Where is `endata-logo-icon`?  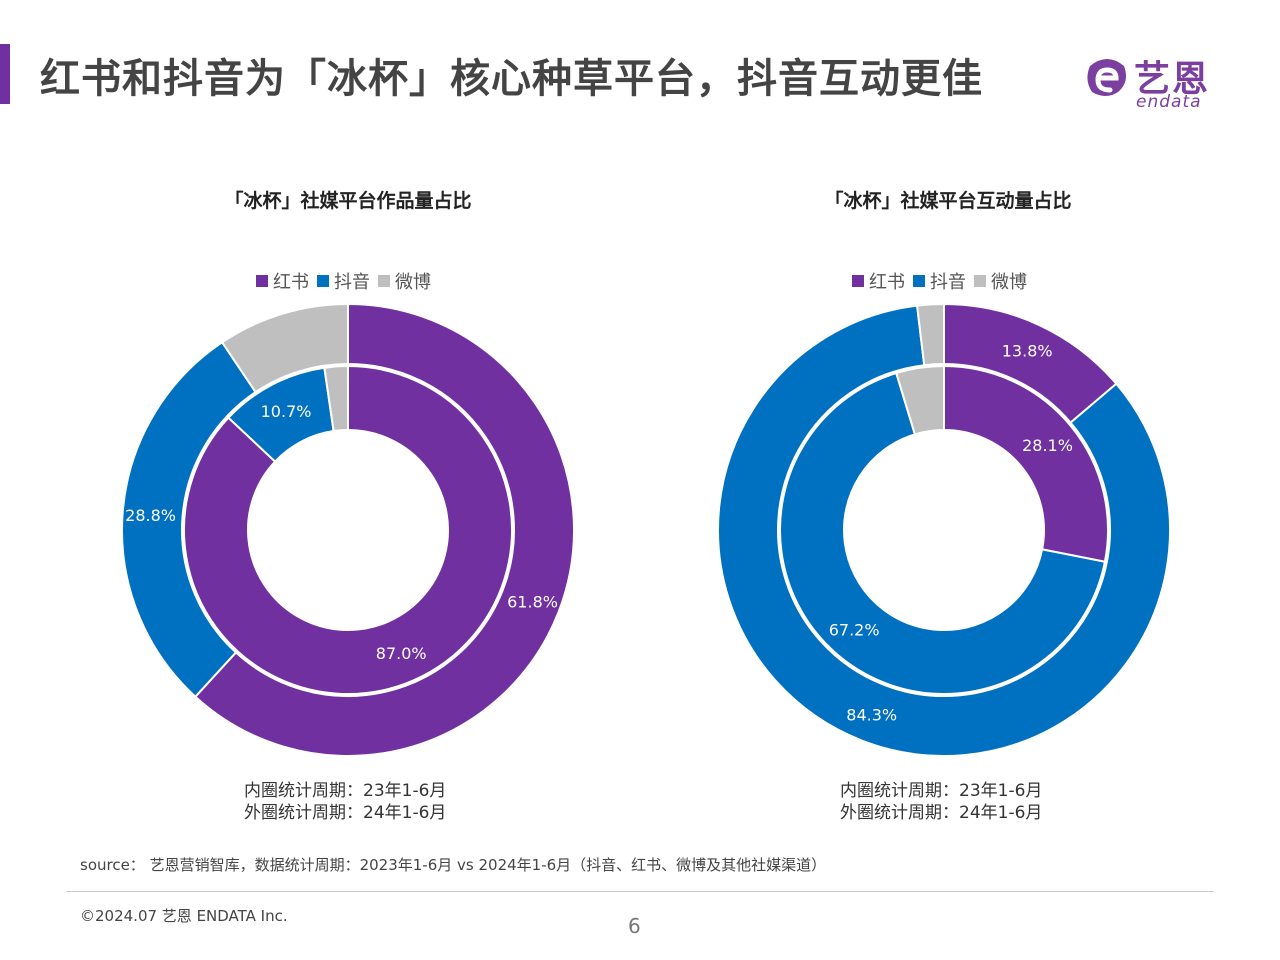
endata-logo-icon is located at coordinates (1106, 77).